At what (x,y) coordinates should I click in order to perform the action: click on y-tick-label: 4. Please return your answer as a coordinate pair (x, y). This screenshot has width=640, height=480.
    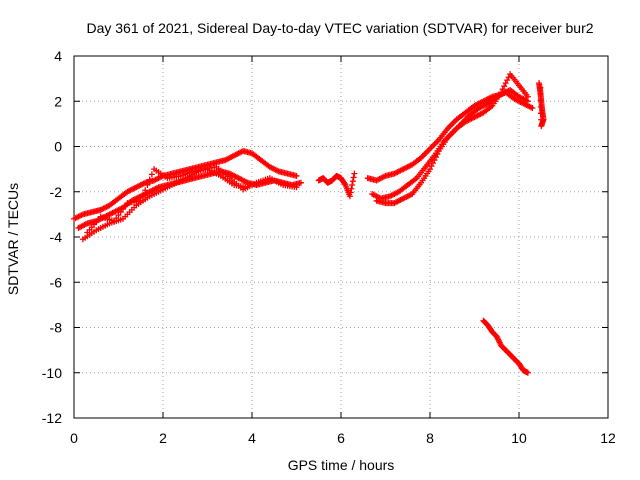
    Looking at the image, I should click on (58, 56).